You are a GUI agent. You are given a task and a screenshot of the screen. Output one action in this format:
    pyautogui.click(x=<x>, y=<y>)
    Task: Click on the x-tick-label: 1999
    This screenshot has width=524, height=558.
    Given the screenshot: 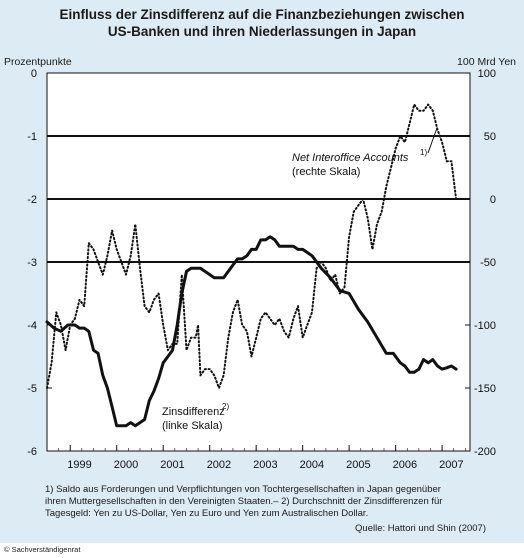 What is the action you would take?
    pyautogui.click(x=79, y=465)
    